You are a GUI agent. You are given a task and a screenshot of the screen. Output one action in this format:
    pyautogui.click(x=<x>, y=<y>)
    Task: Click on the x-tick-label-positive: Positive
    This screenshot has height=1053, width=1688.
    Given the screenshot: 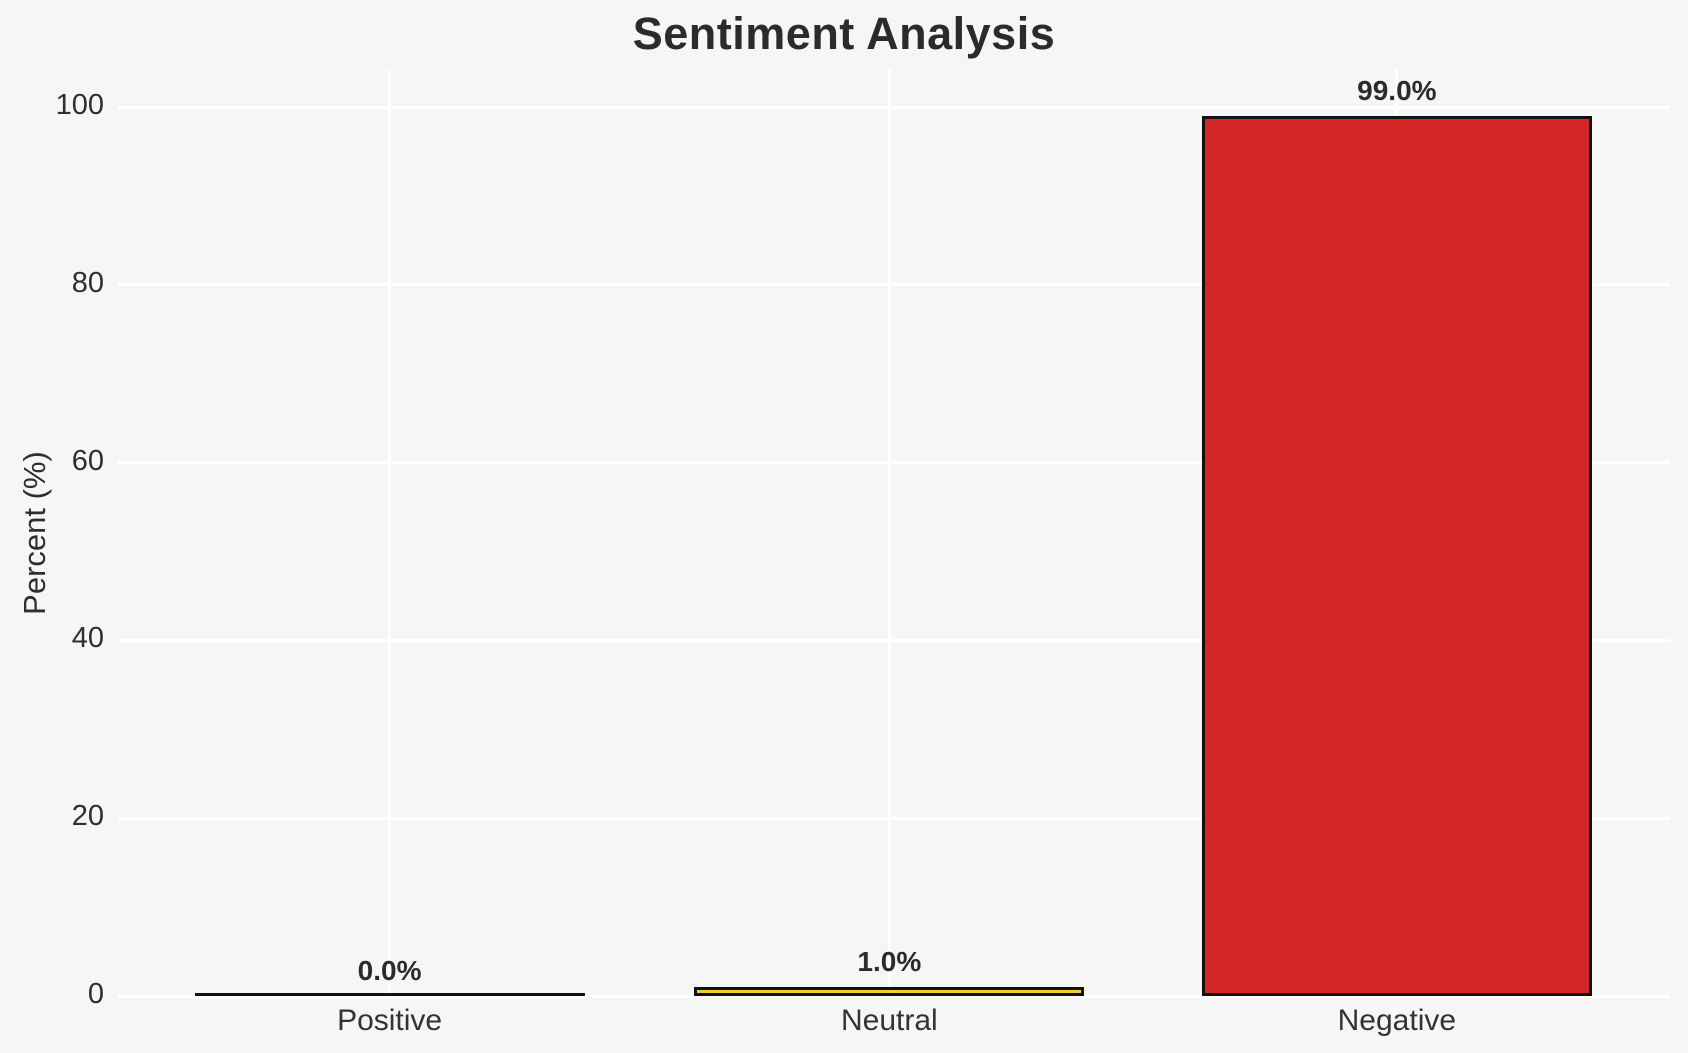 What is the action you would take?
    pyautogui.click(x=390, y=1020)
    